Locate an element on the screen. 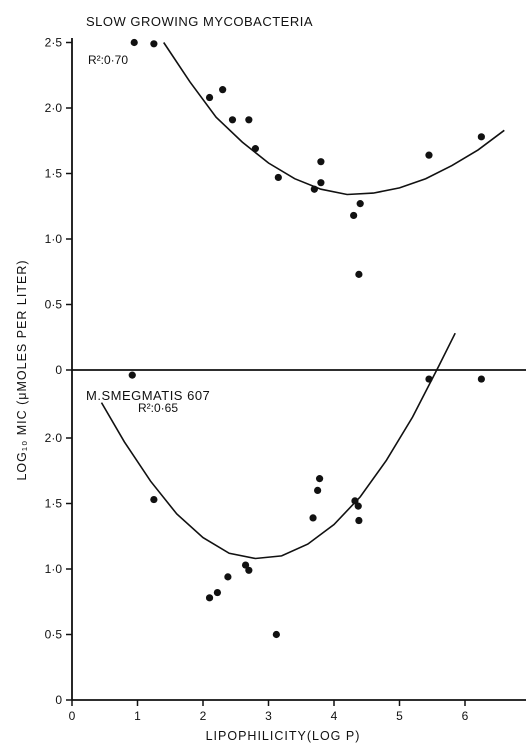 Image resolution: width=526 pixels, height=748 pixels. top-panel-title: SLOW GROWING MYCOBACTERIA is located at coordinates (199, 21).